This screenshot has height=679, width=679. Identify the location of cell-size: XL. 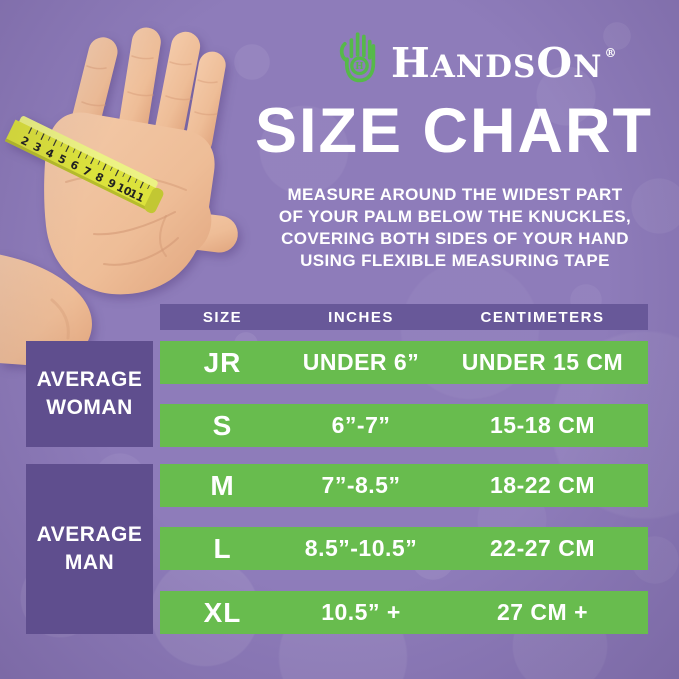
(222, 612).